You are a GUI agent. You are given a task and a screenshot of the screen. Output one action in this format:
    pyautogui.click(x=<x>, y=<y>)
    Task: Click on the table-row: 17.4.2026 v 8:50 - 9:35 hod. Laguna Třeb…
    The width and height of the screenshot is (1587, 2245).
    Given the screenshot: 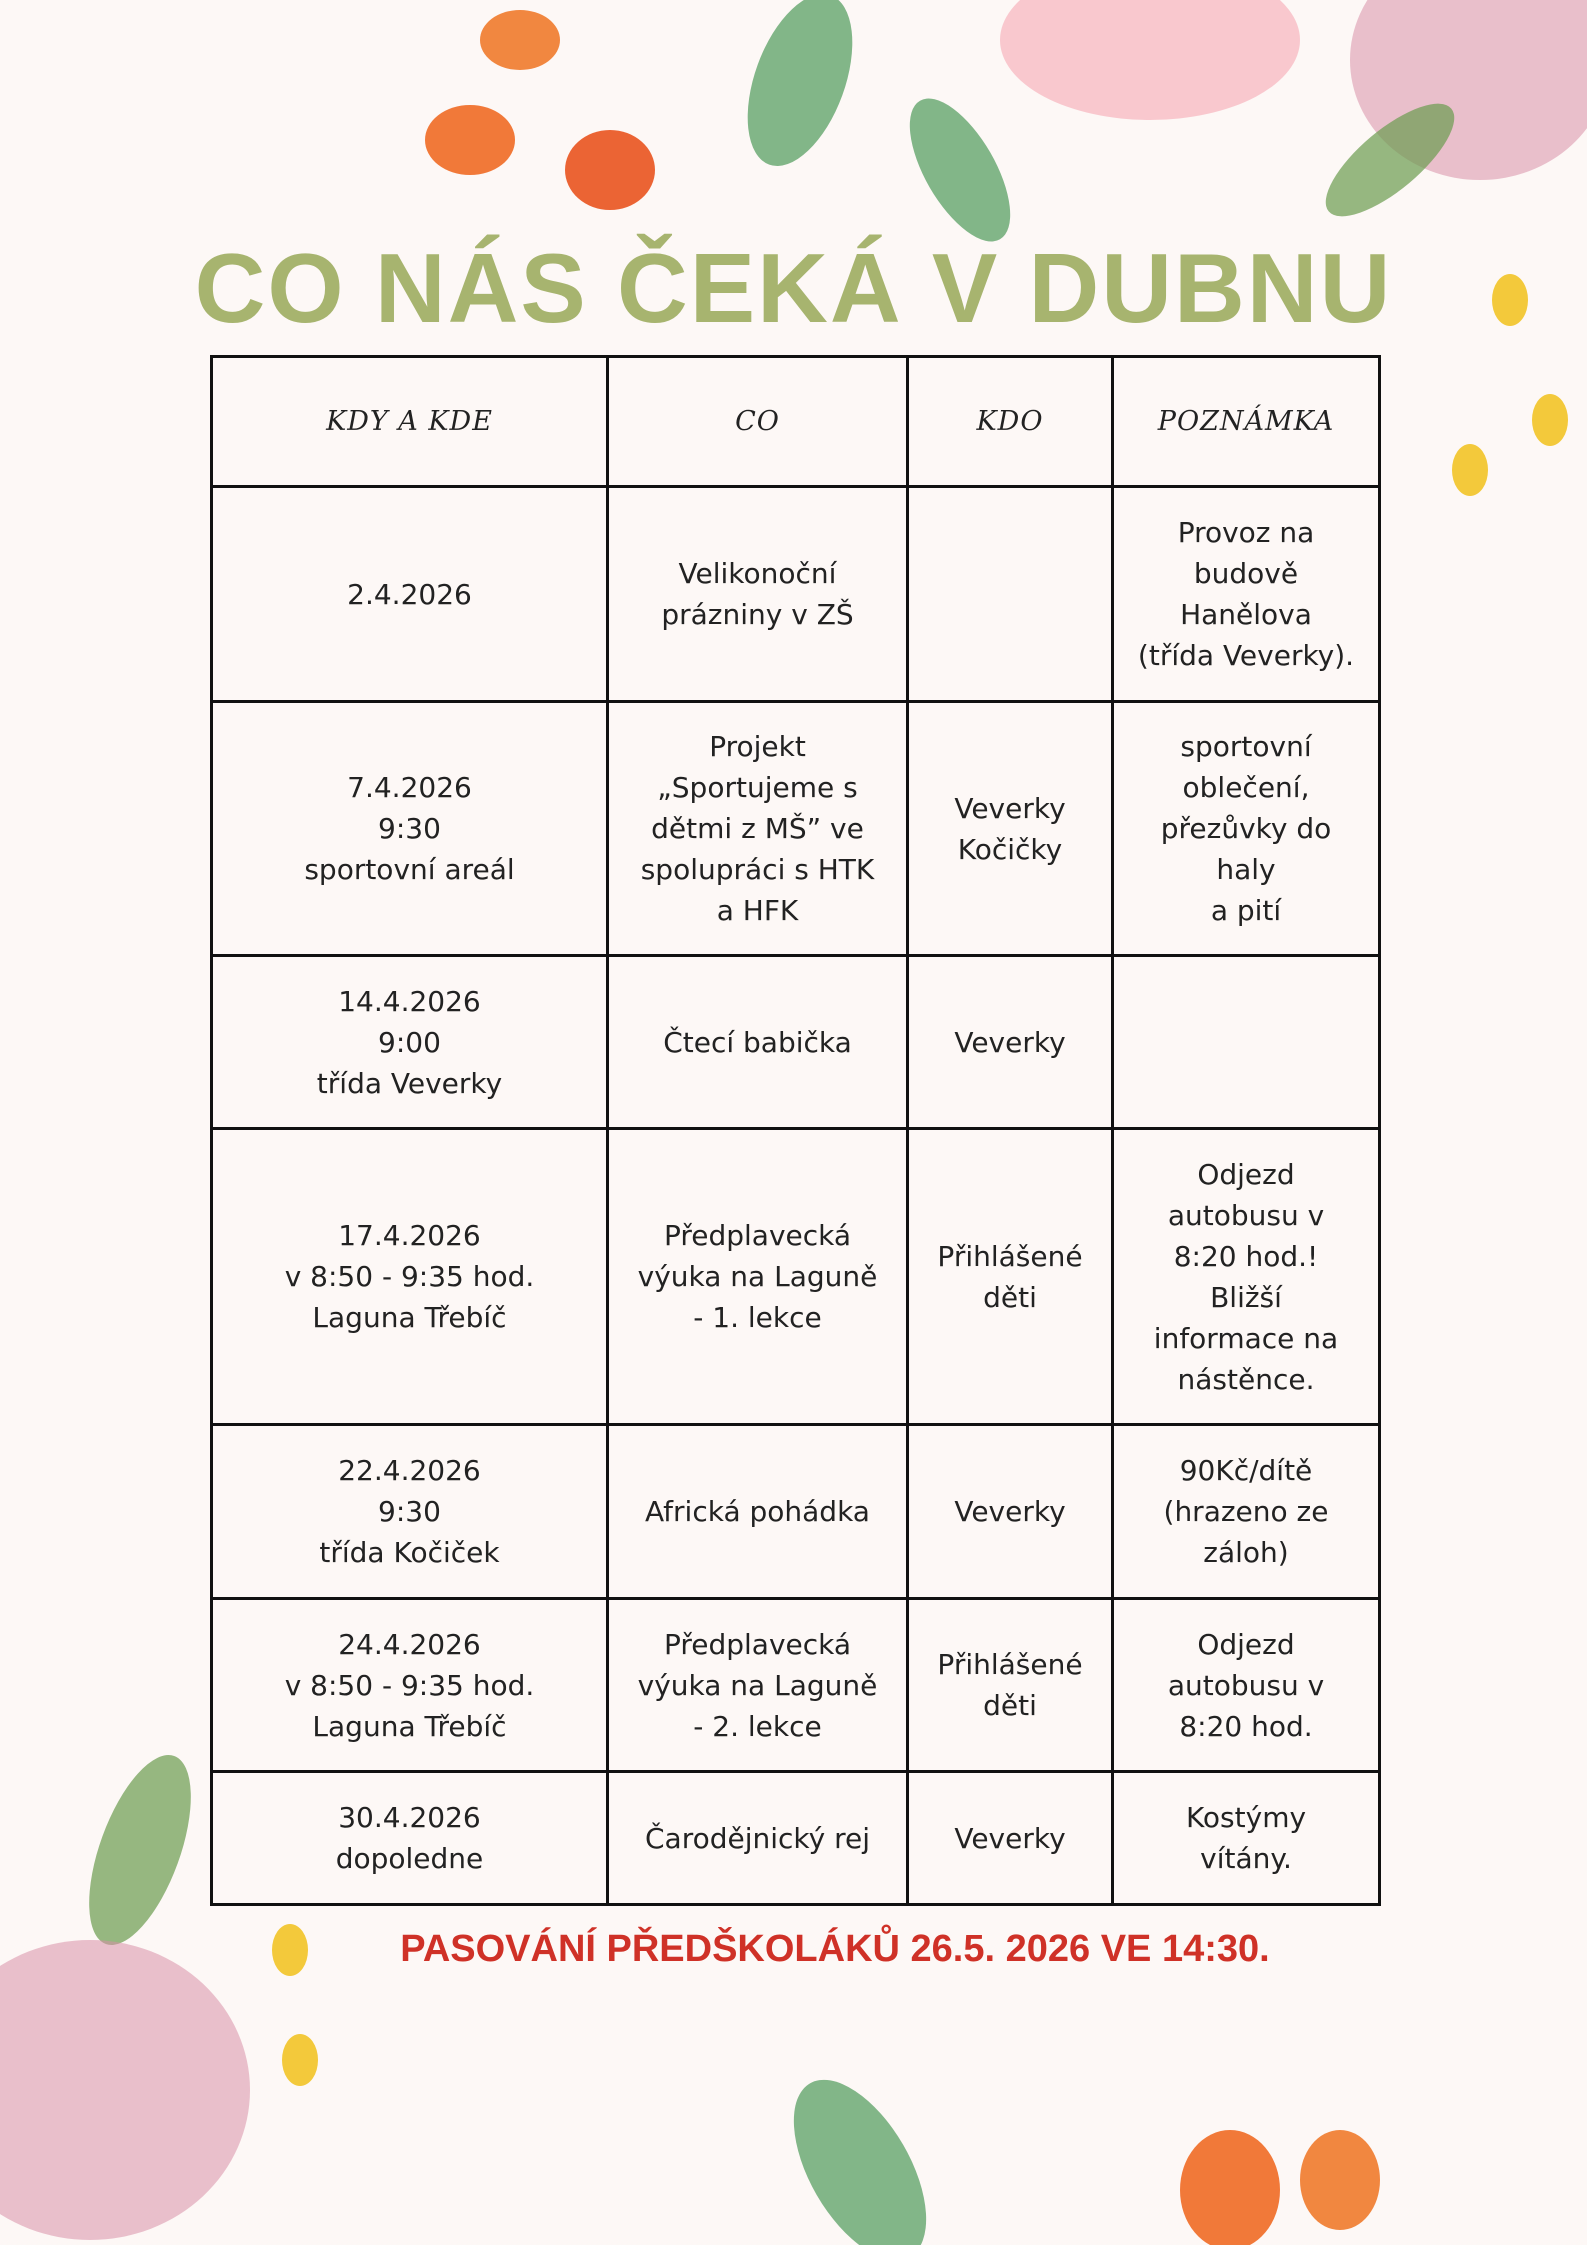 What is the action you would take?
    pyautogui.click(x=795, y=1276)
    